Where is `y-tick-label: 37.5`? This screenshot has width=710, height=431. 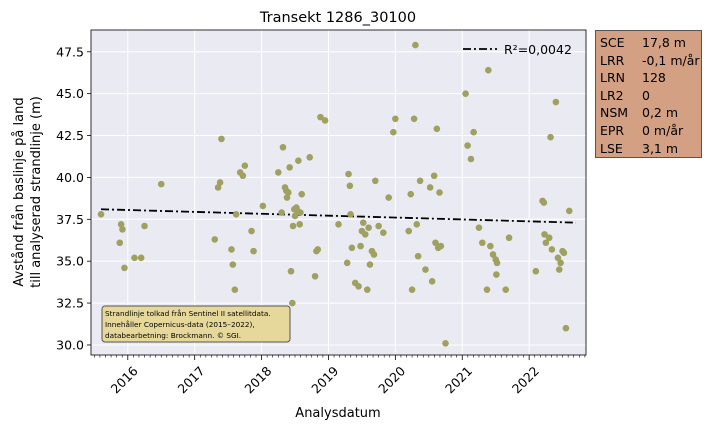 y-tick-label: 37.5 is located at coordinates (70, 219).